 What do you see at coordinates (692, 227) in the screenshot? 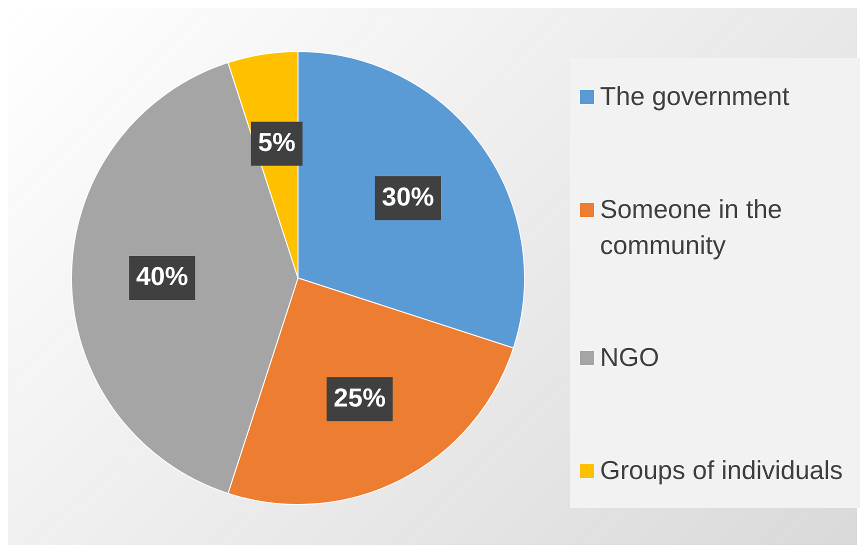
I see `legend-label: Someone in the community` at bounding box center [692, 227].